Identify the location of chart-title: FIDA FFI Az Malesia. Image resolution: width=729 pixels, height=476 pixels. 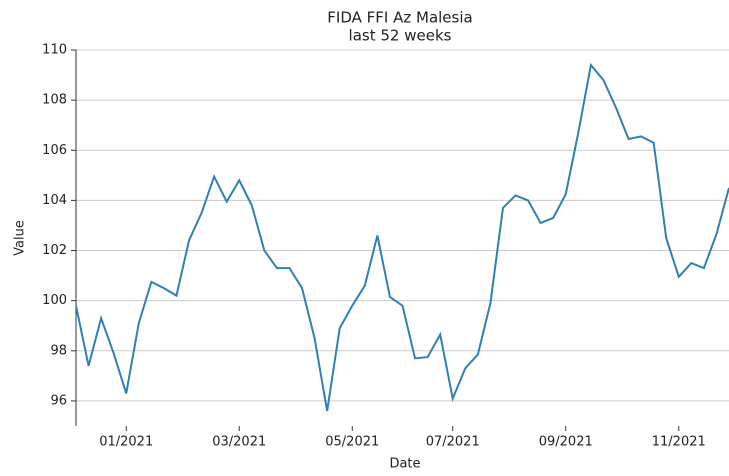
(399, 18).